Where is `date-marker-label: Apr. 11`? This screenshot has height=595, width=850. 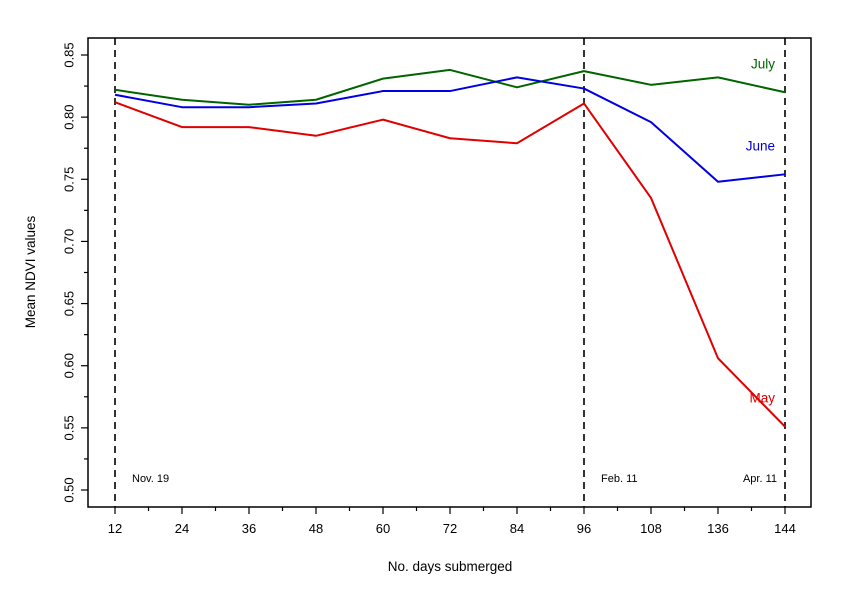
date-marker-label: Apr. 11 is located at coordinates (760, 479).